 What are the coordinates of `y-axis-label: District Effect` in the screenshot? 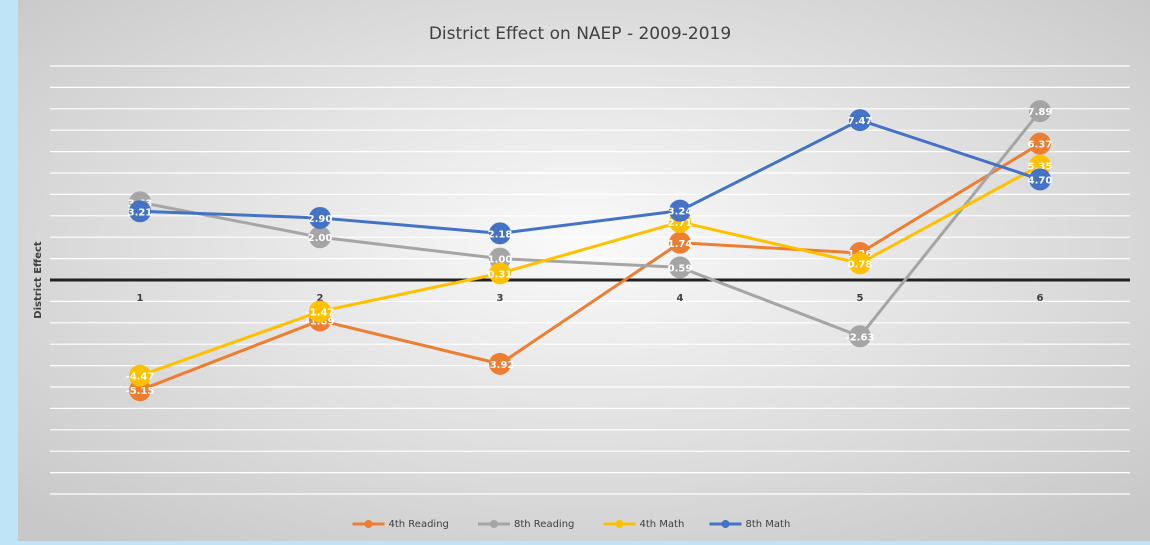 It's located at (38, 280).